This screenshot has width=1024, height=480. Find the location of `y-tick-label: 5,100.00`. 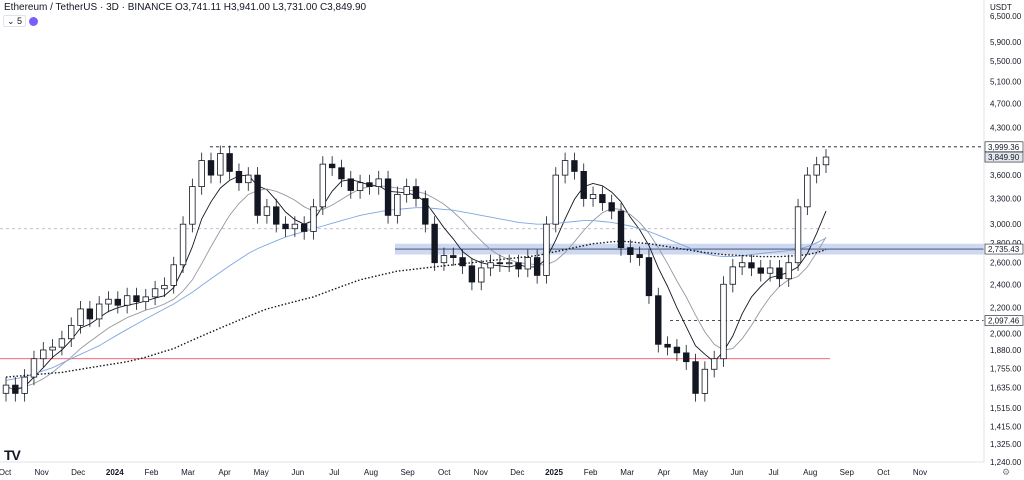

y-tick-label: 5,100.00 is located at coordinates (1006, 81).